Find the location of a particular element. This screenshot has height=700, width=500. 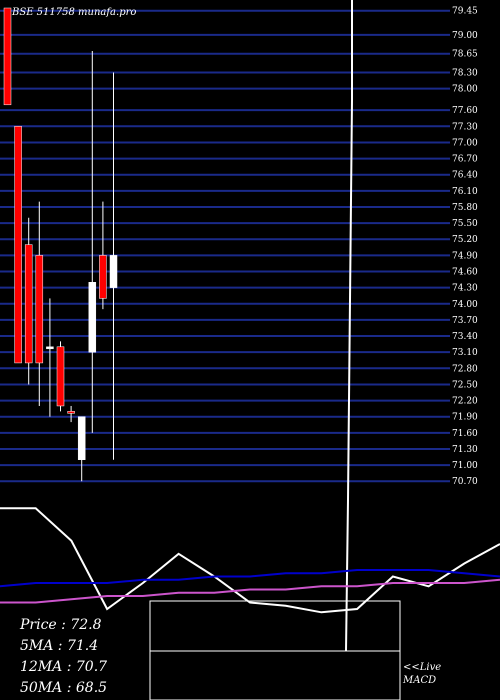

y-tick-label: 71.90 is located at coordinates (465, 418).